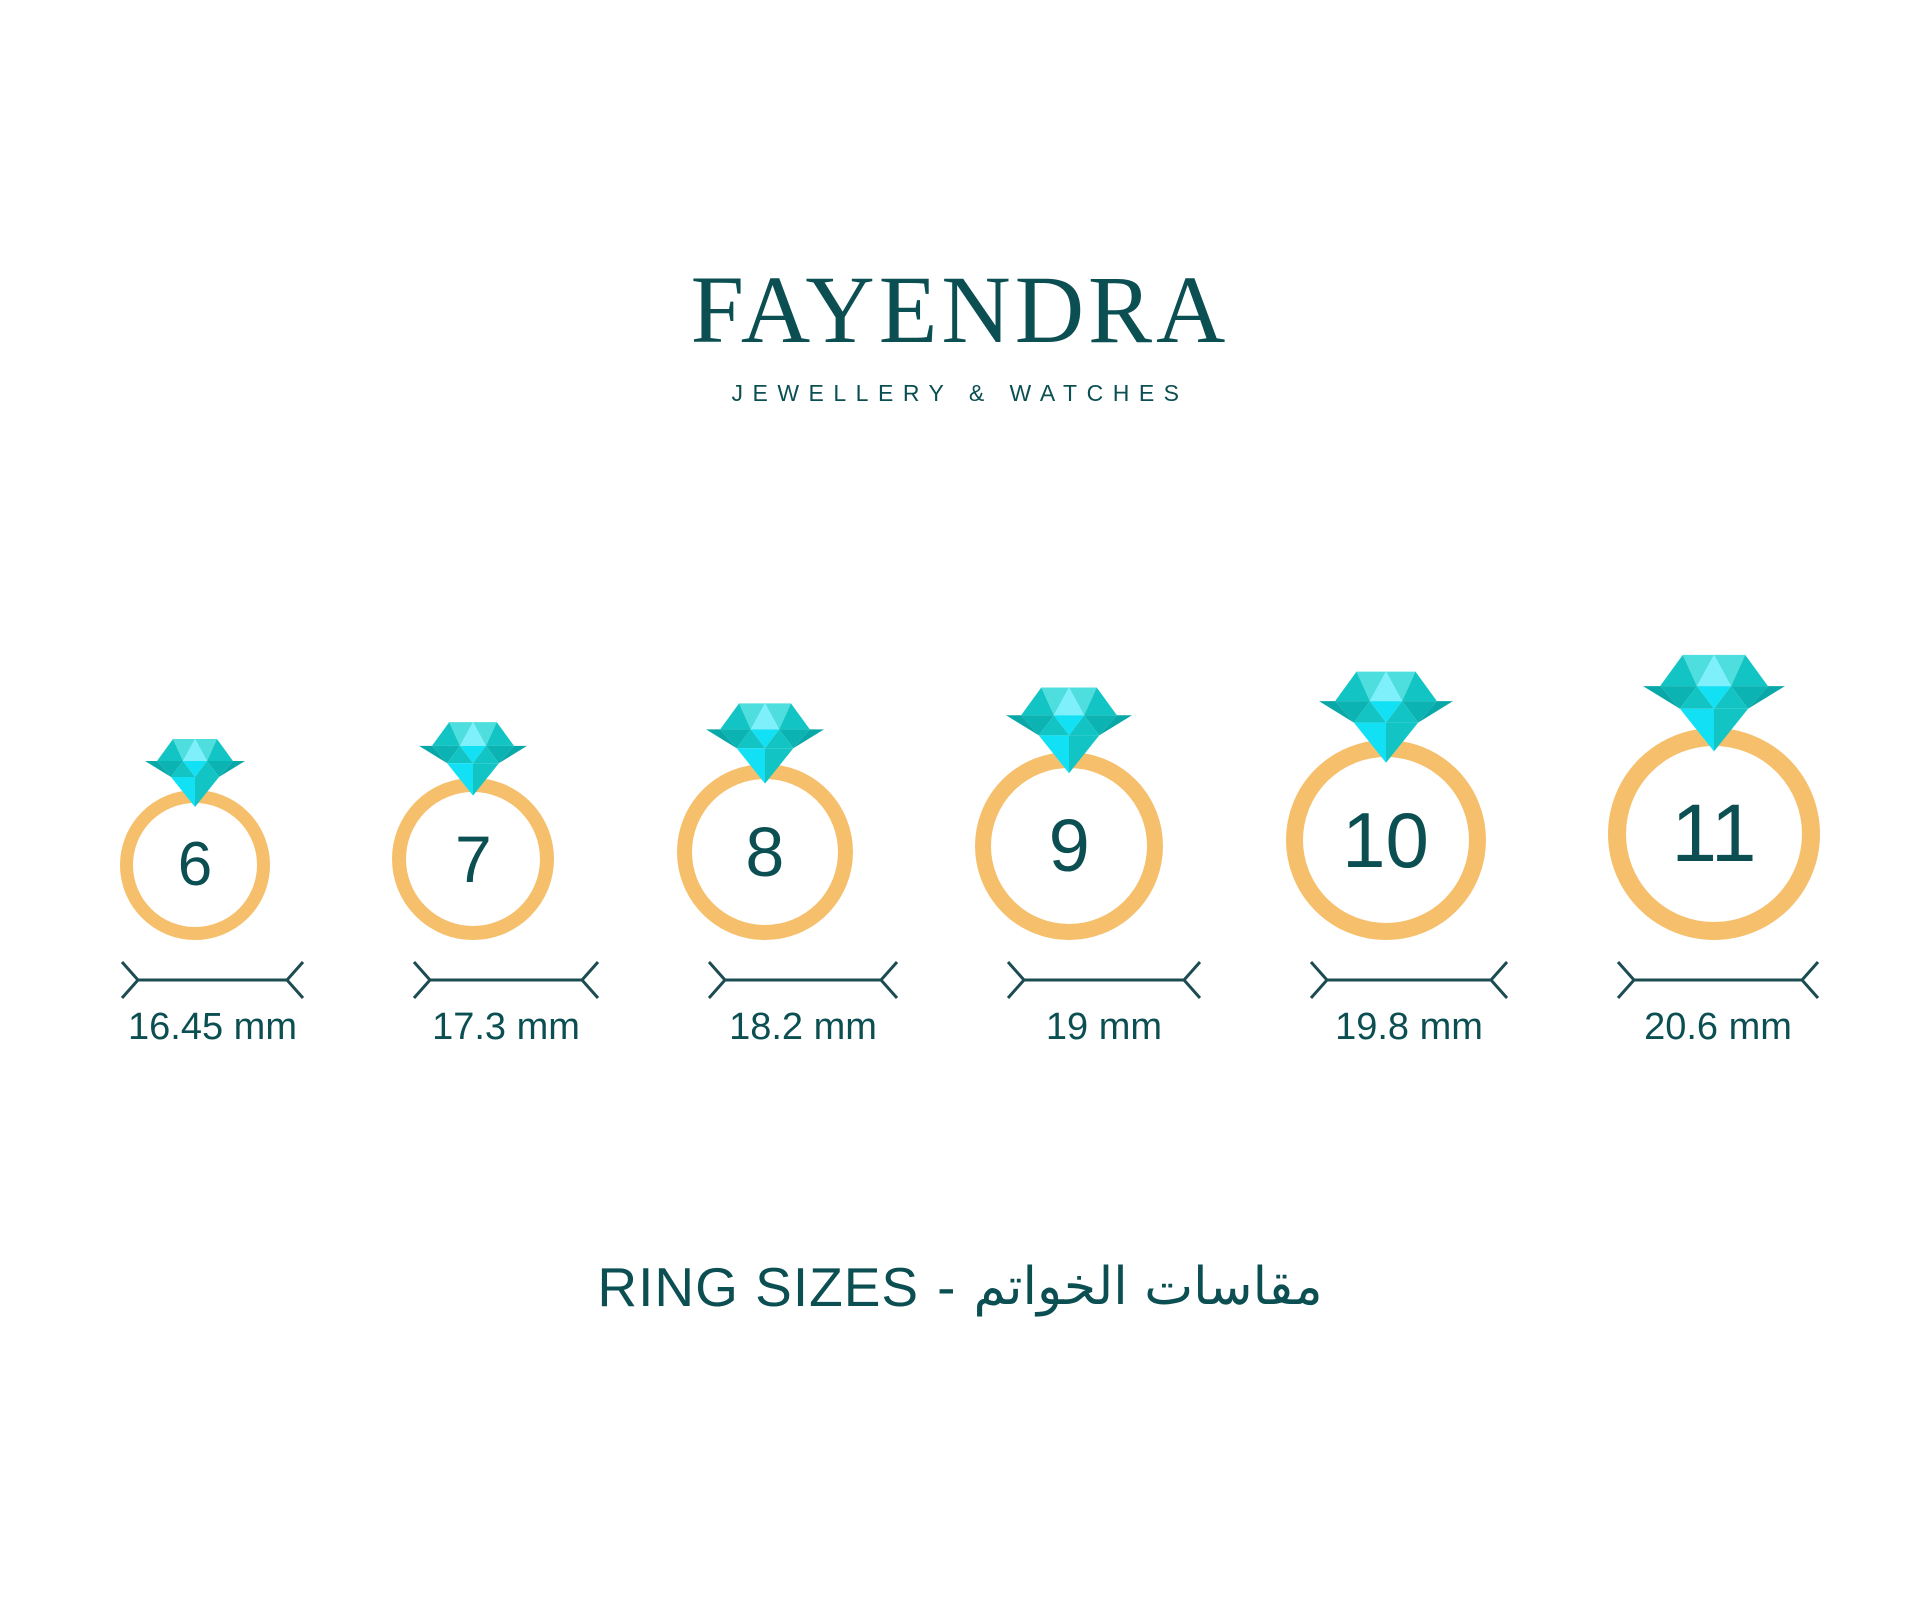 Image resolution: width=1920 pixels, height=1601 pixels. I want to click on ring-size-number: 8, so click(765, 852).